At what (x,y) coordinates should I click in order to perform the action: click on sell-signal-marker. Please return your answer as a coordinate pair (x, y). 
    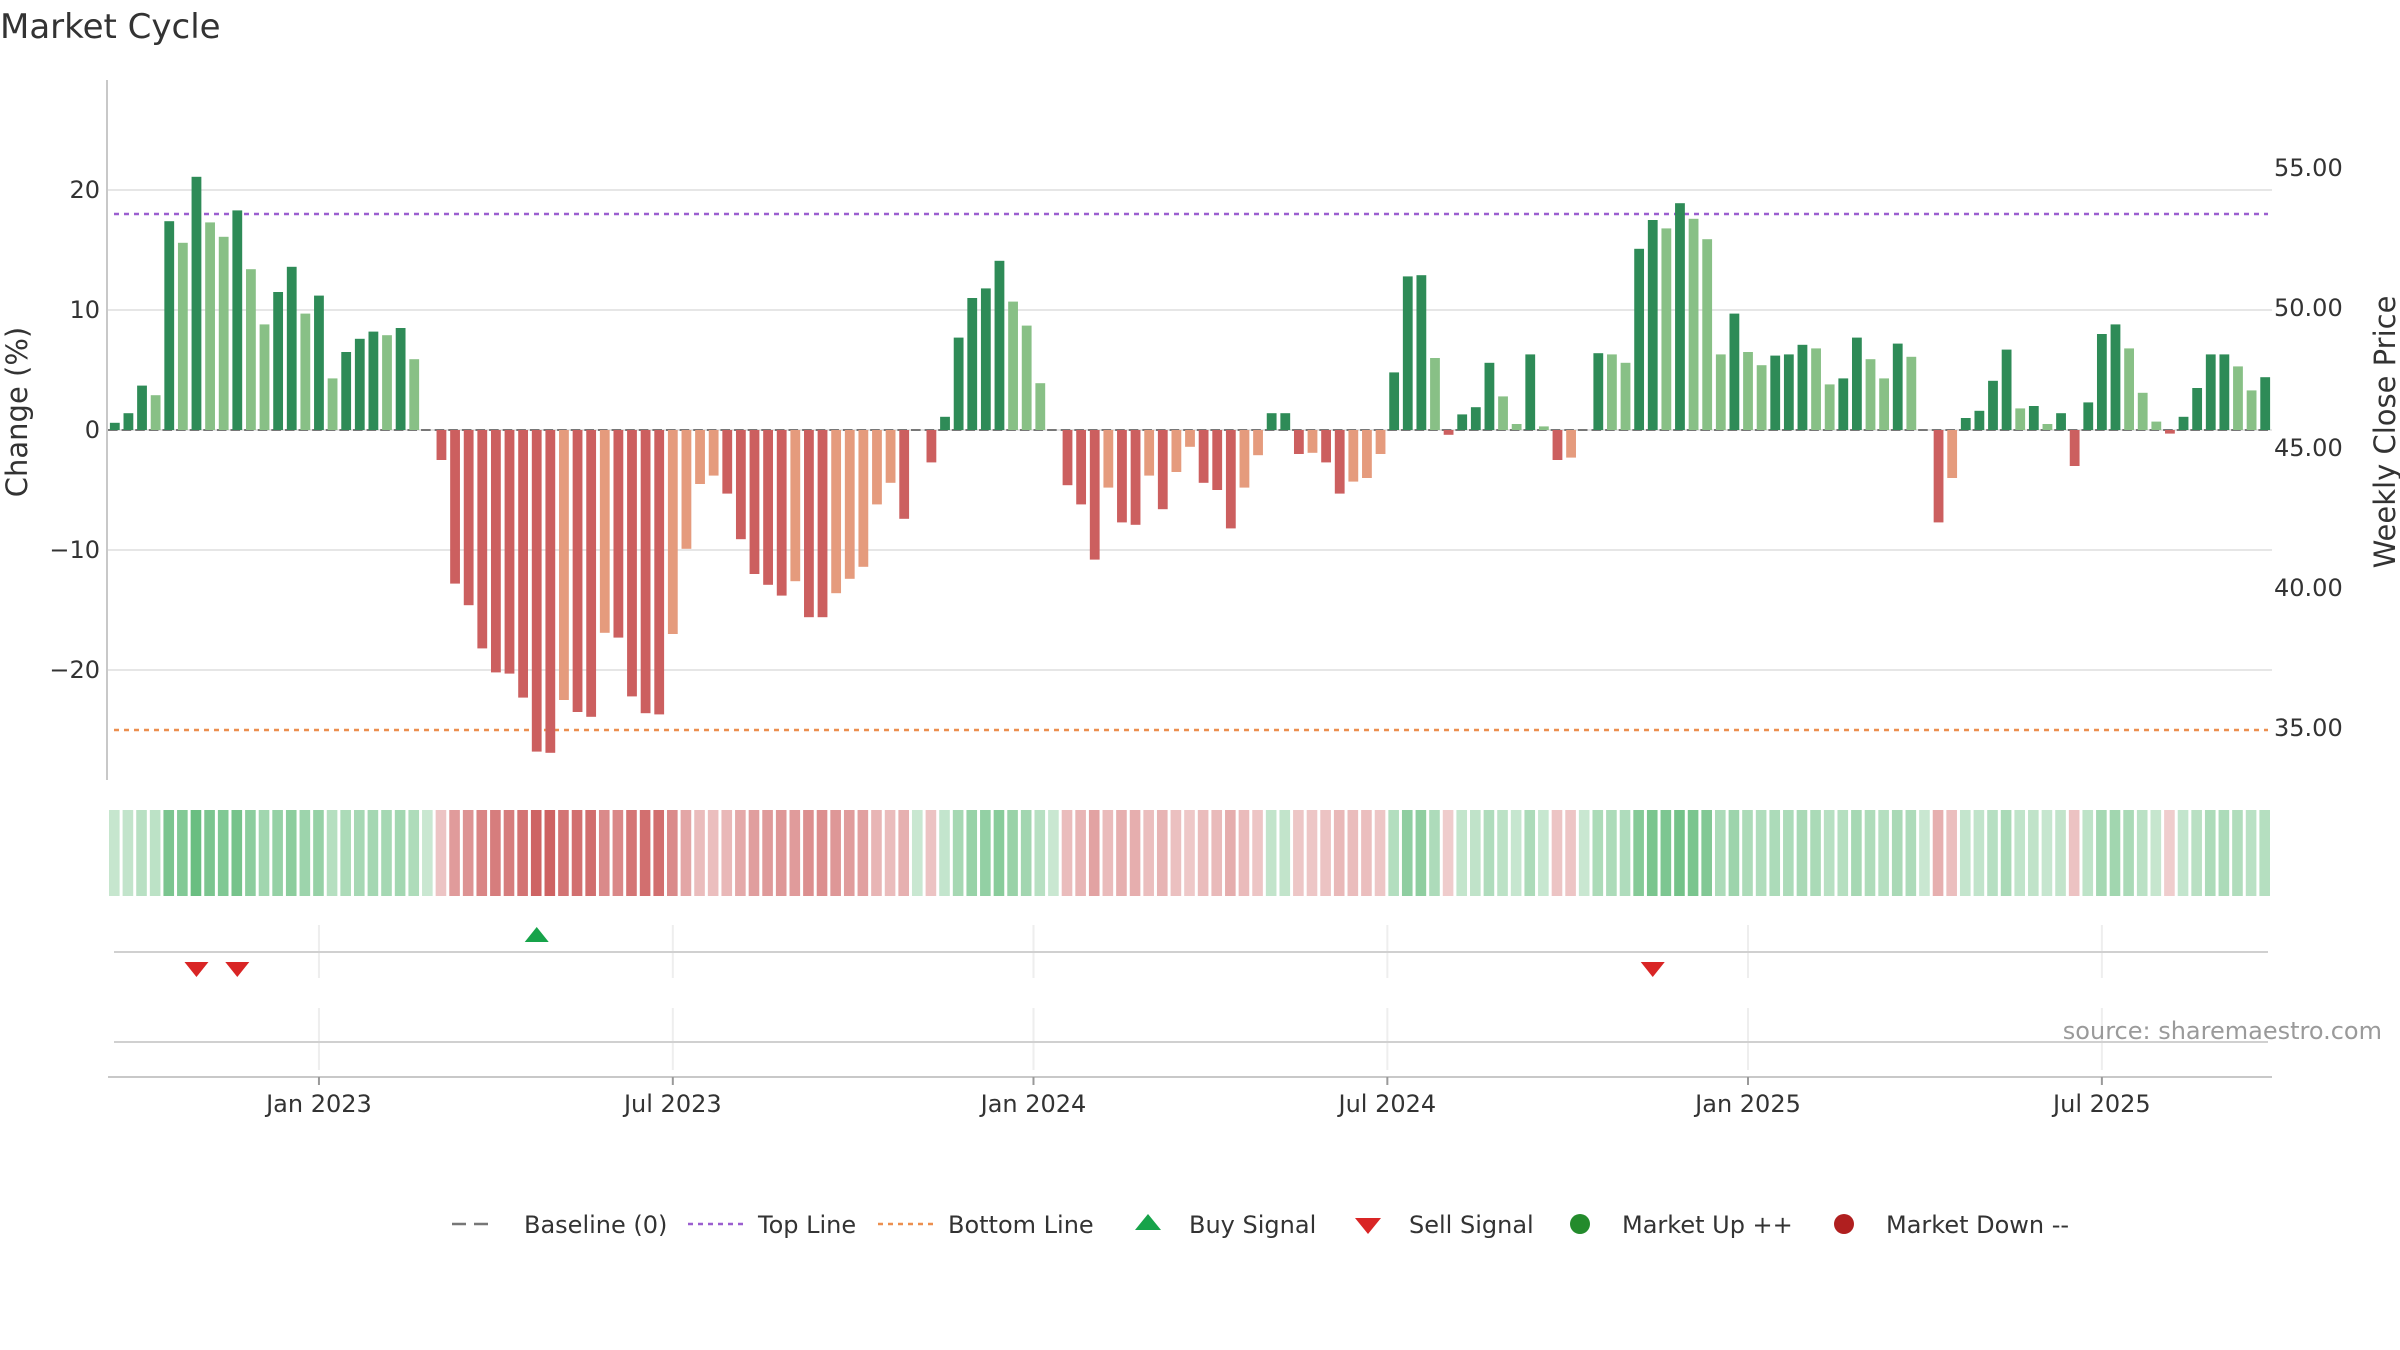
    Looking at the image, I should click on (1652, 969).